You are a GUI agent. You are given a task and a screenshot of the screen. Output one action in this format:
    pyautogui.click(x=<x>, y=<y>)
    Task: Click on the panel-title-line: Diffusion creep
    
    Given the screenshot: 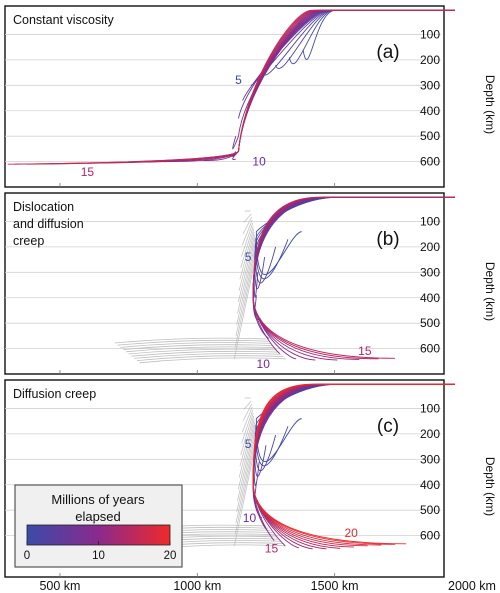 What is the action you would take?
    pyautogui.click(x=54, y=394)
    